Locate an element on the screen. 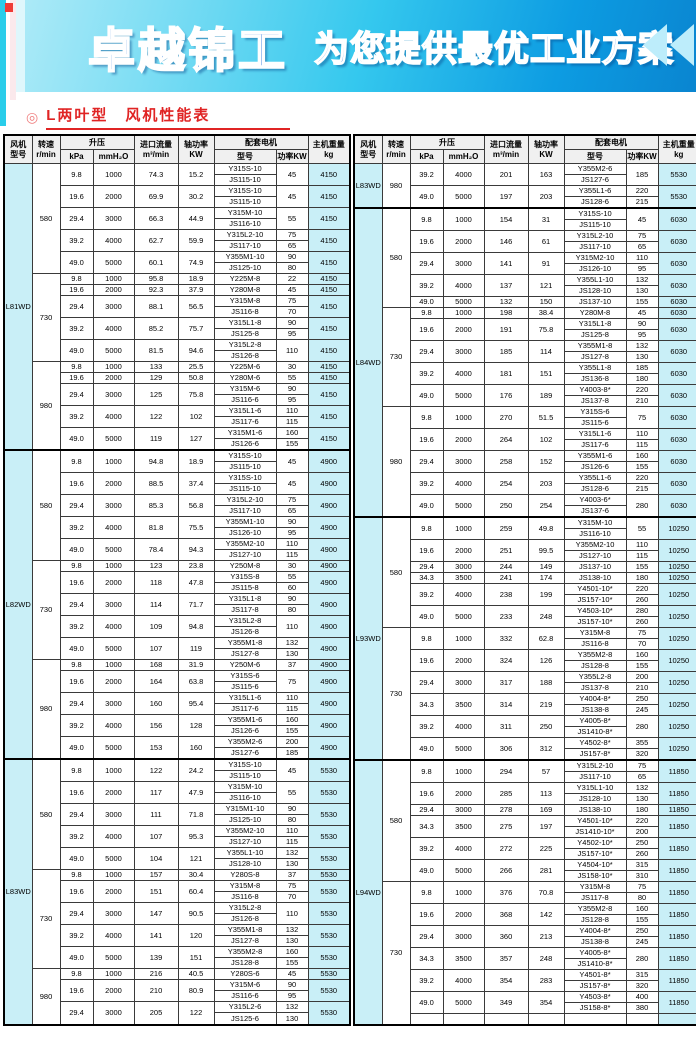 The height and width of the screenshot is (1048, 696). cell-motor-model: Y4503-10* is located at coordinates (595, 611).